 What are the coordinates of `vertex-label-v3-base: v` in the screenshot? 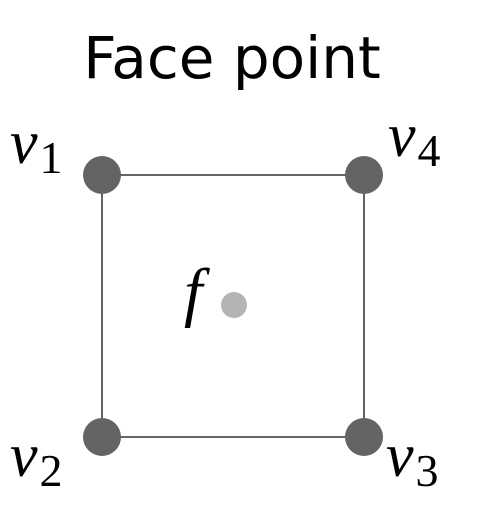 It's located at (400, 456).